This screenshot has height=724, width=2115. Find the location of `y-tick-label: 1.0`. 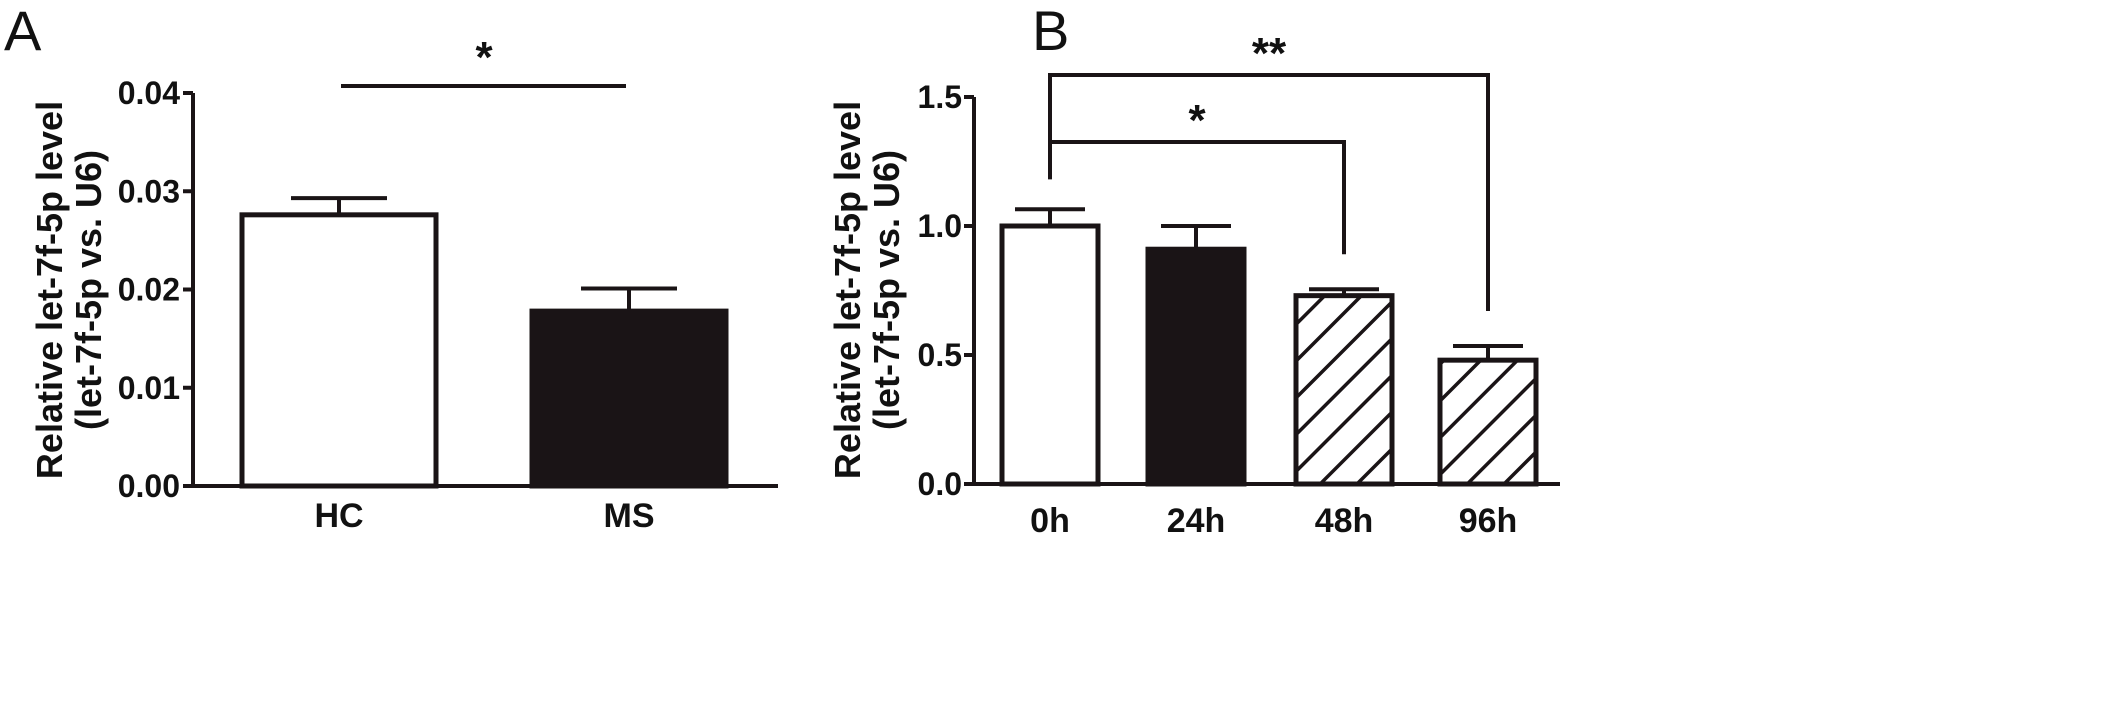

y-tick-label: 1.0 is located at coordinates (940, 226).